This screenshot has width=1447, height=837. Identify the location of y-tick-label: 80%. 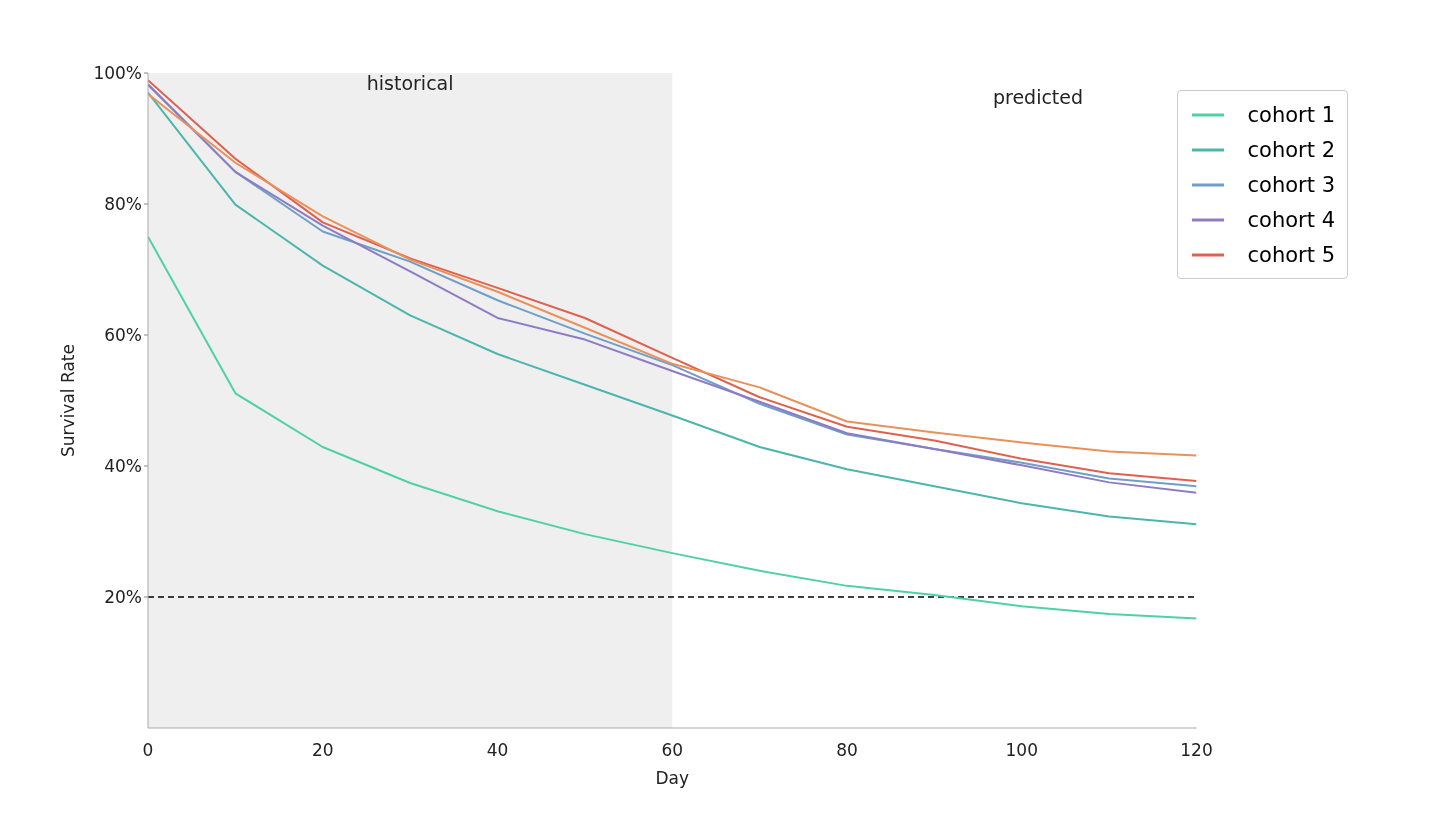
(123, 204).